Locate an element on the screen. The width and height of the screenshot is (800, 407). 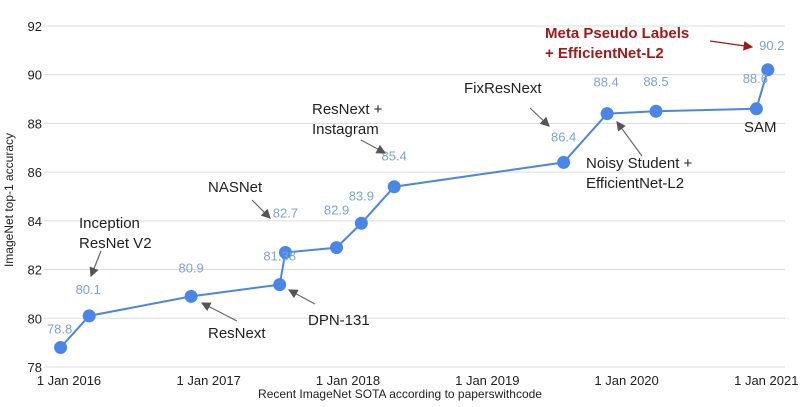
y-tick-label: 88 is located at coordinates (35, 123).